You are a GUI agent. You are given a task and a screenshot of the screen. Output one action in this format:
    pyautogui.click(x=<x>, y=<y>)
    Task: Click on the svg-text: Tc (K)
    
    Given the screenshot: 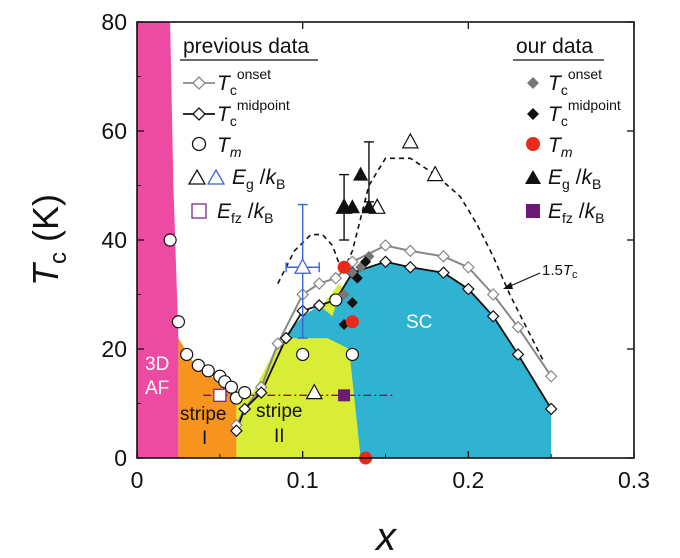 What is the action you would take?
    pyautogui.click(x=48, y=240)
    